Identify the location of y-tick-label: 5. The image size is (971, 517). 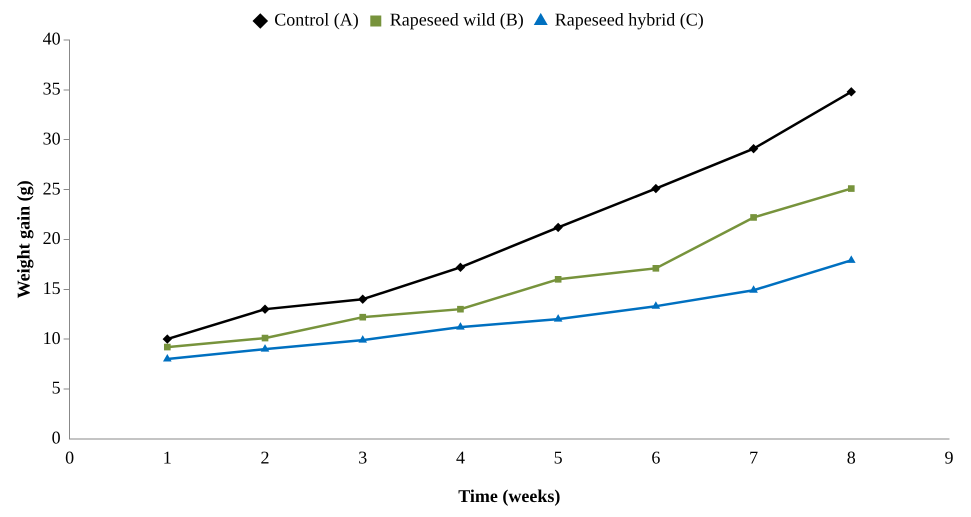
(56, 388).